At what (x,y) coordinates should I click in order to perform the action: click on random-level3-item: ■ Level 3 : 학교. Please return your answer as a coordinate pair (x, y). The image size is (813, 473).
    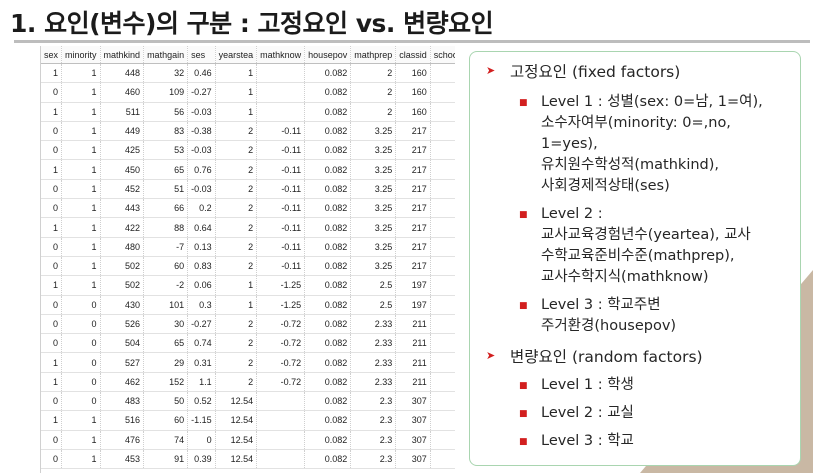
    Looking at the image, I should click on (576, 442).